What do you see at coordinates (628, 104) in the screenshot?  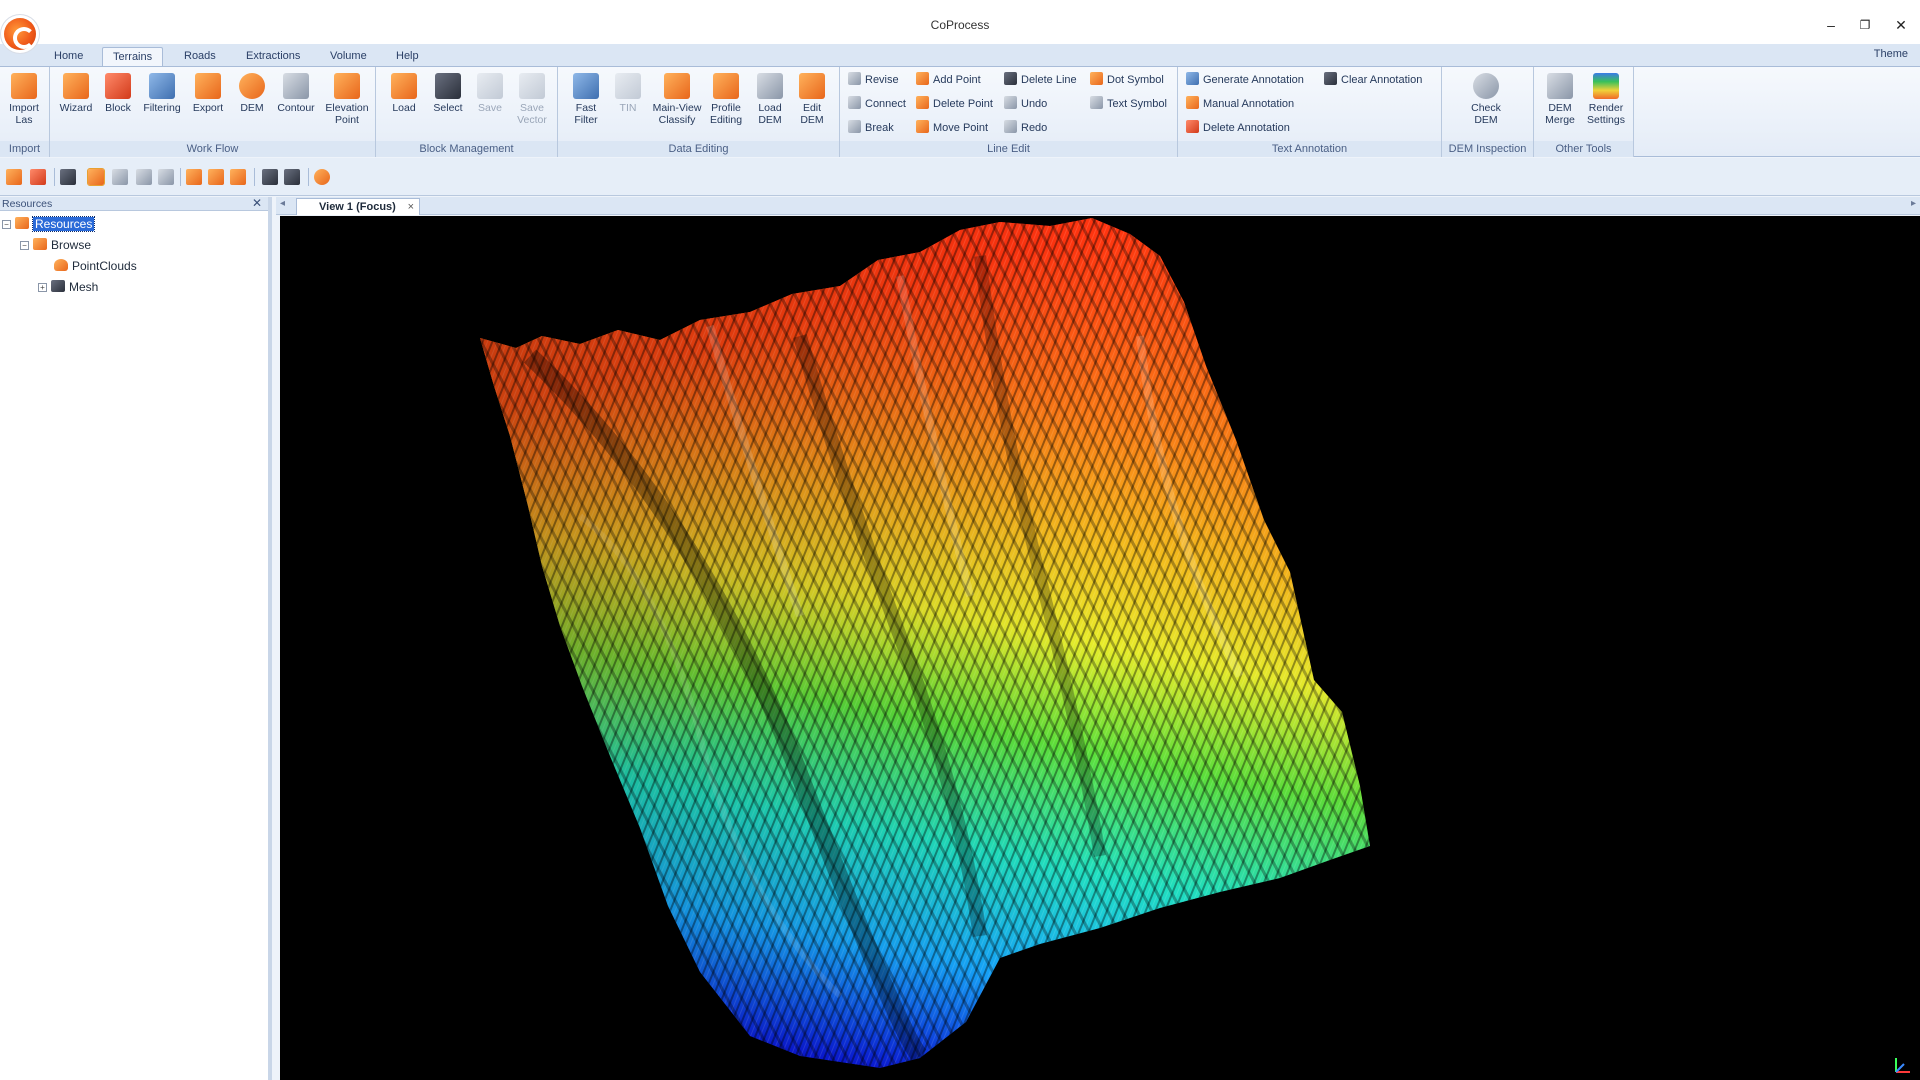 I see `tin-button: TIN` at bounding box center [628, 104].